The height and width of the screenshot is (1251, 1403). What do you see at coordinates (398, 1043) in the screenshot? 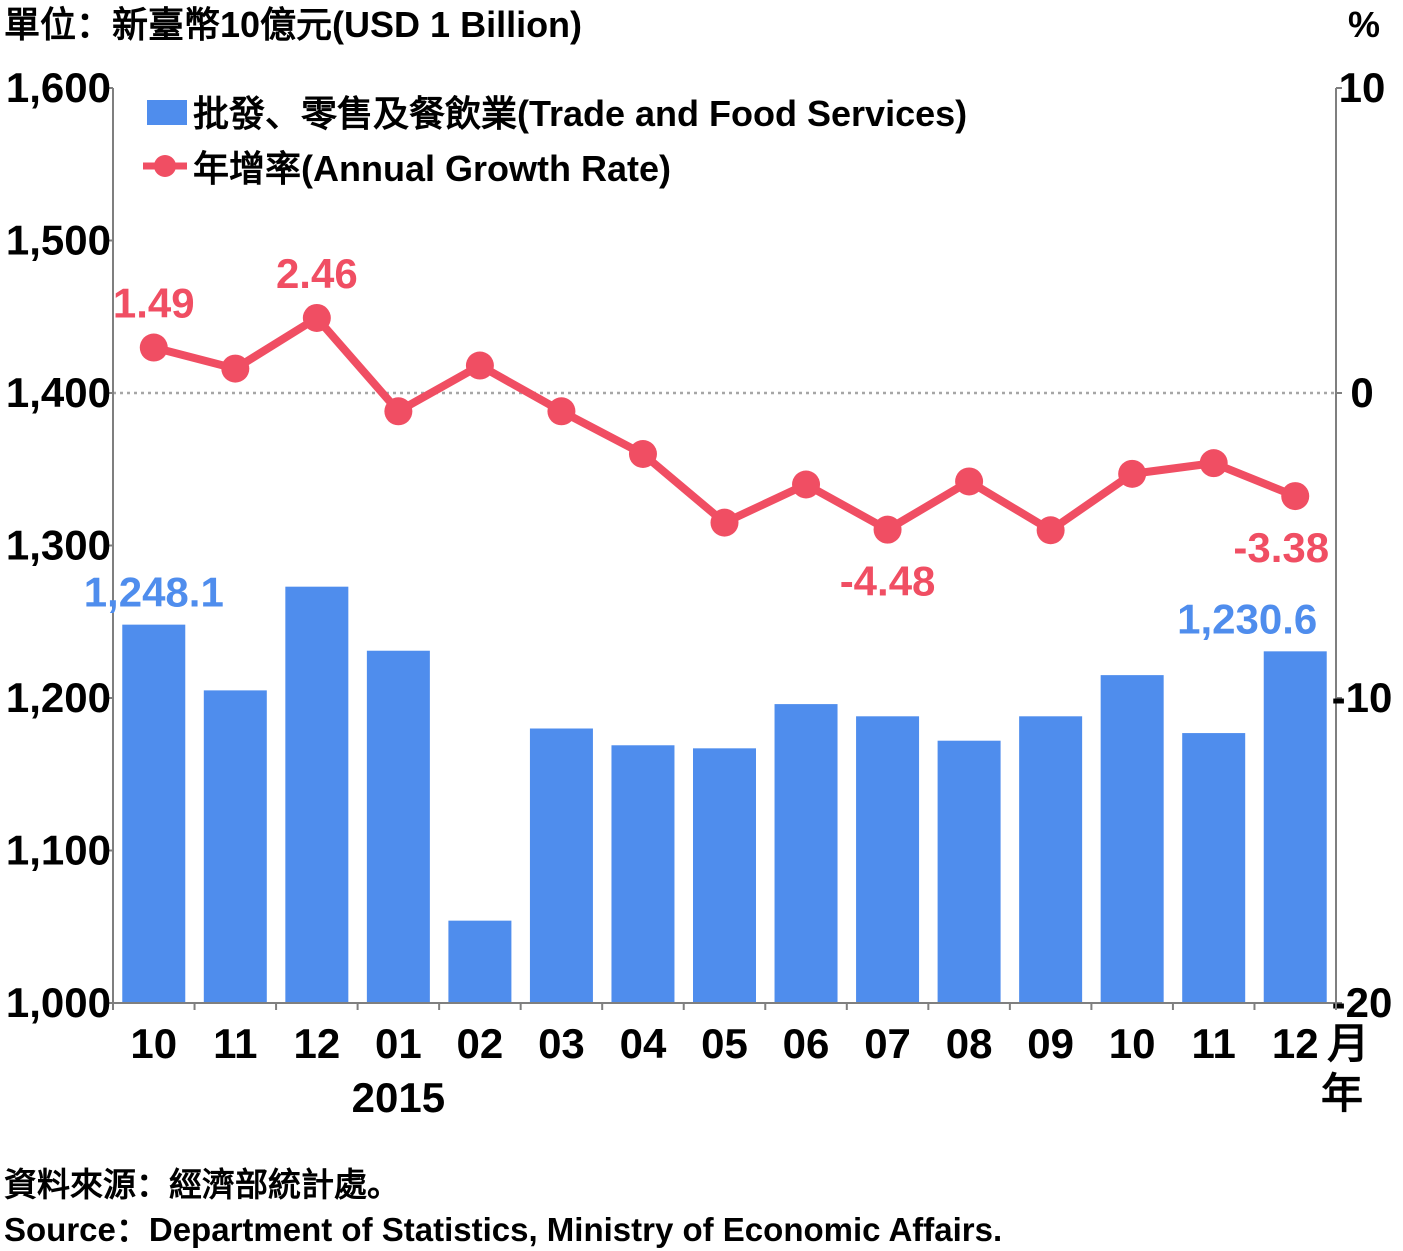
I see `x-tick-label: 01` at bounding box center [398, 1043].